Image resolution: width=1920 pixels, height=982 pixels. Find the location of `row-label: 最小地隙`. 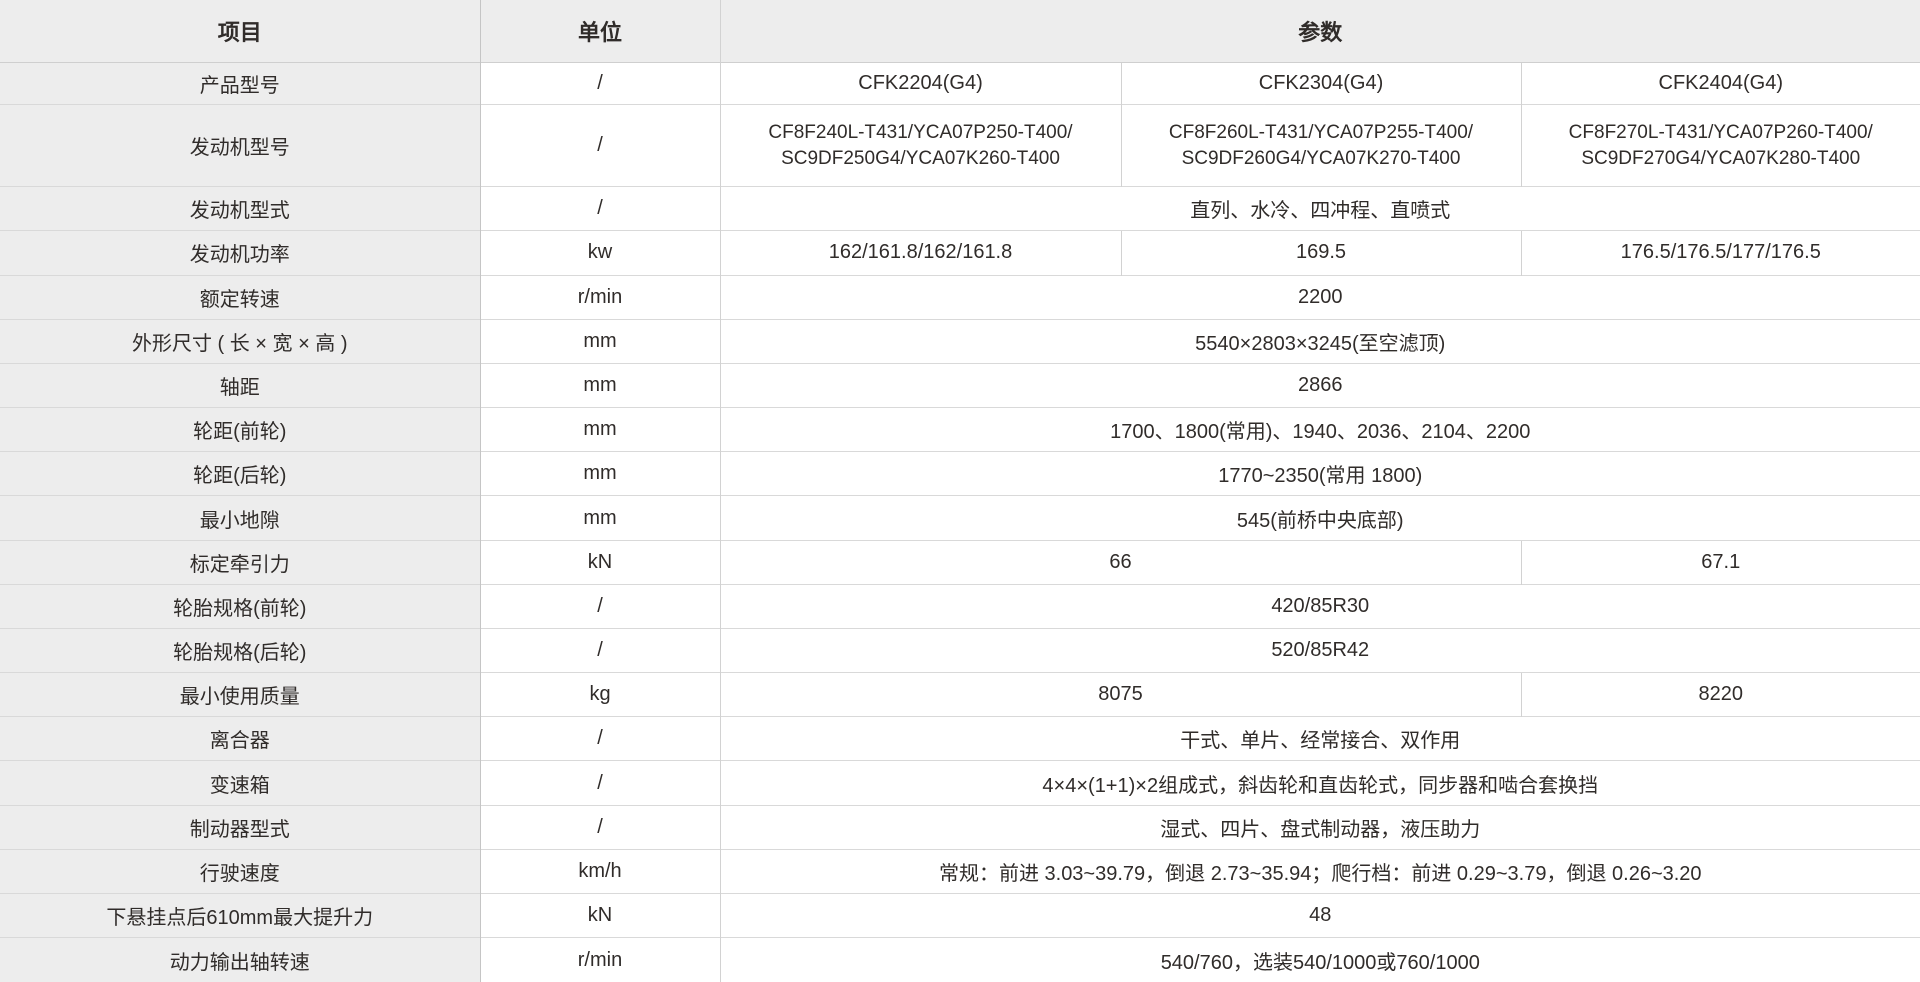

row-label: 最小地隙 is located at coordinates (240, 518).